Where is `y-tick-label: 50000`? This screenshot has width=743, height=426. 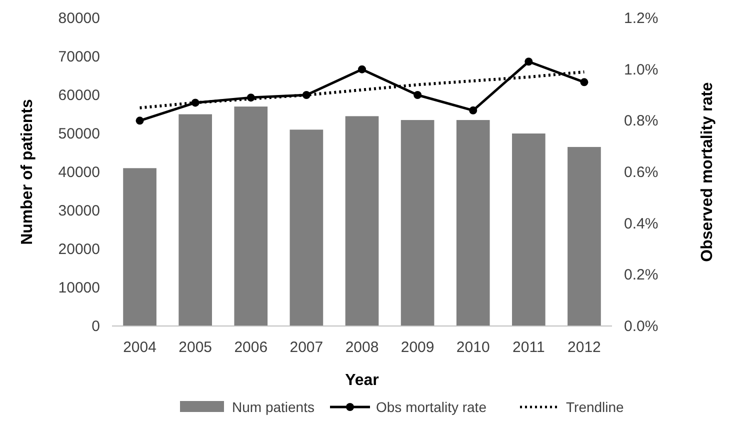 y-tick-label: 50000 is located at coordinates (79, 134).